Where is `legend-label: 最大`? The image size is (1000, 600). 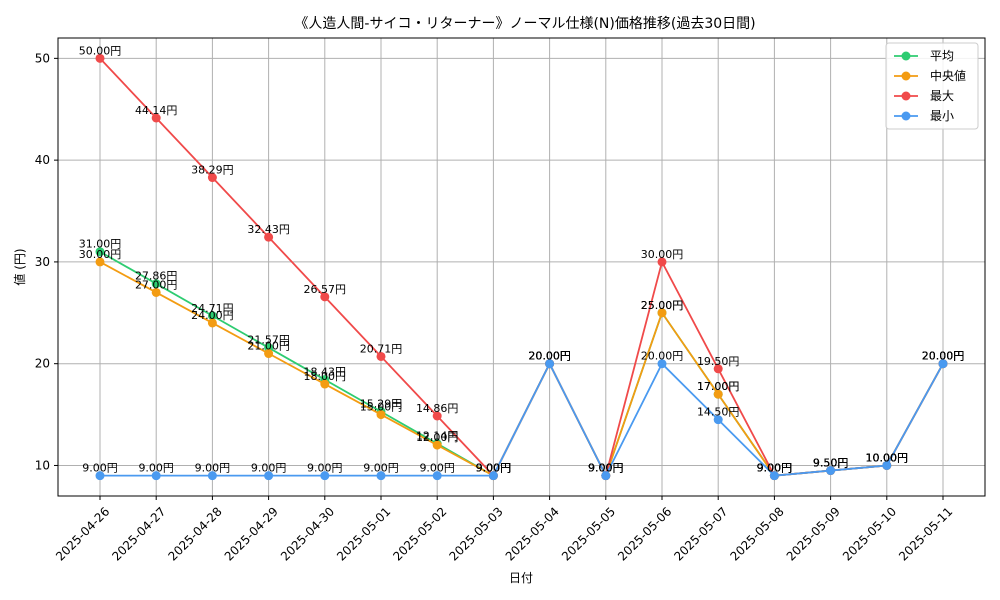
legend-label: 最大 is located at coordinates (942, 96).